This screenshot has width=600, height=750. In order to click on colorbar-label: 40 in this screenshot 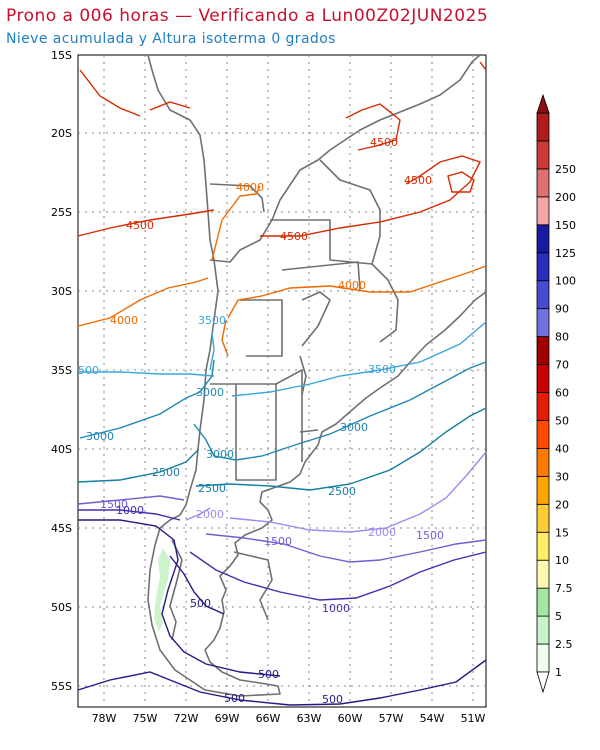, I will do `click(562, 448)`.